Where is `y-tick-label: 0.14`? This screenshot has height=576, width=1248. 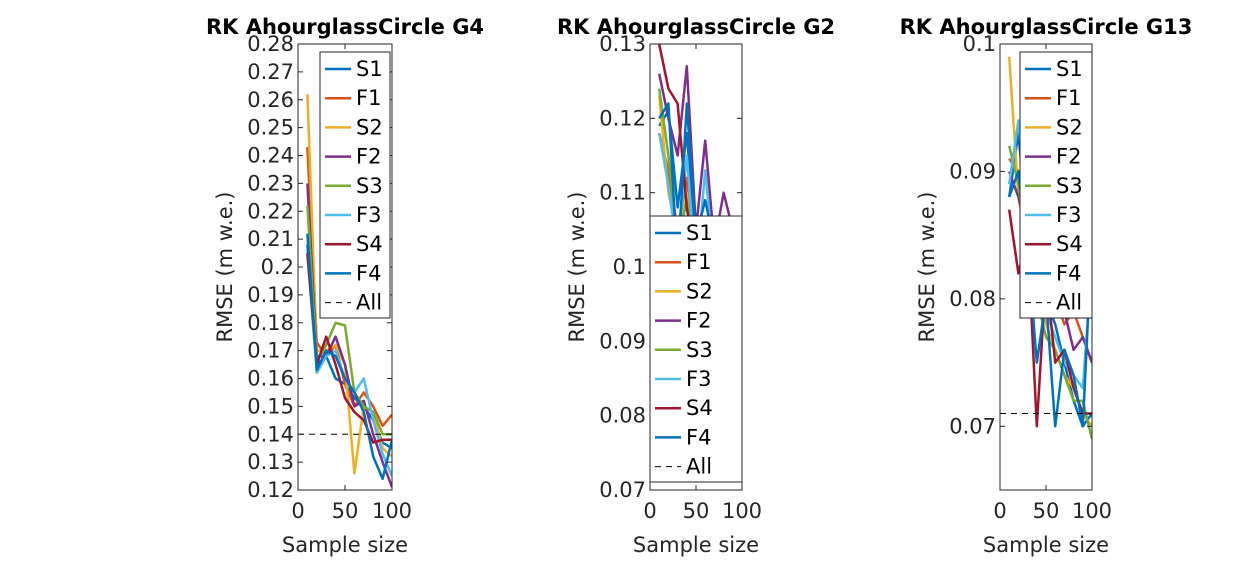
y-tick-label: 0.14 is located at coordinates (270, 434).